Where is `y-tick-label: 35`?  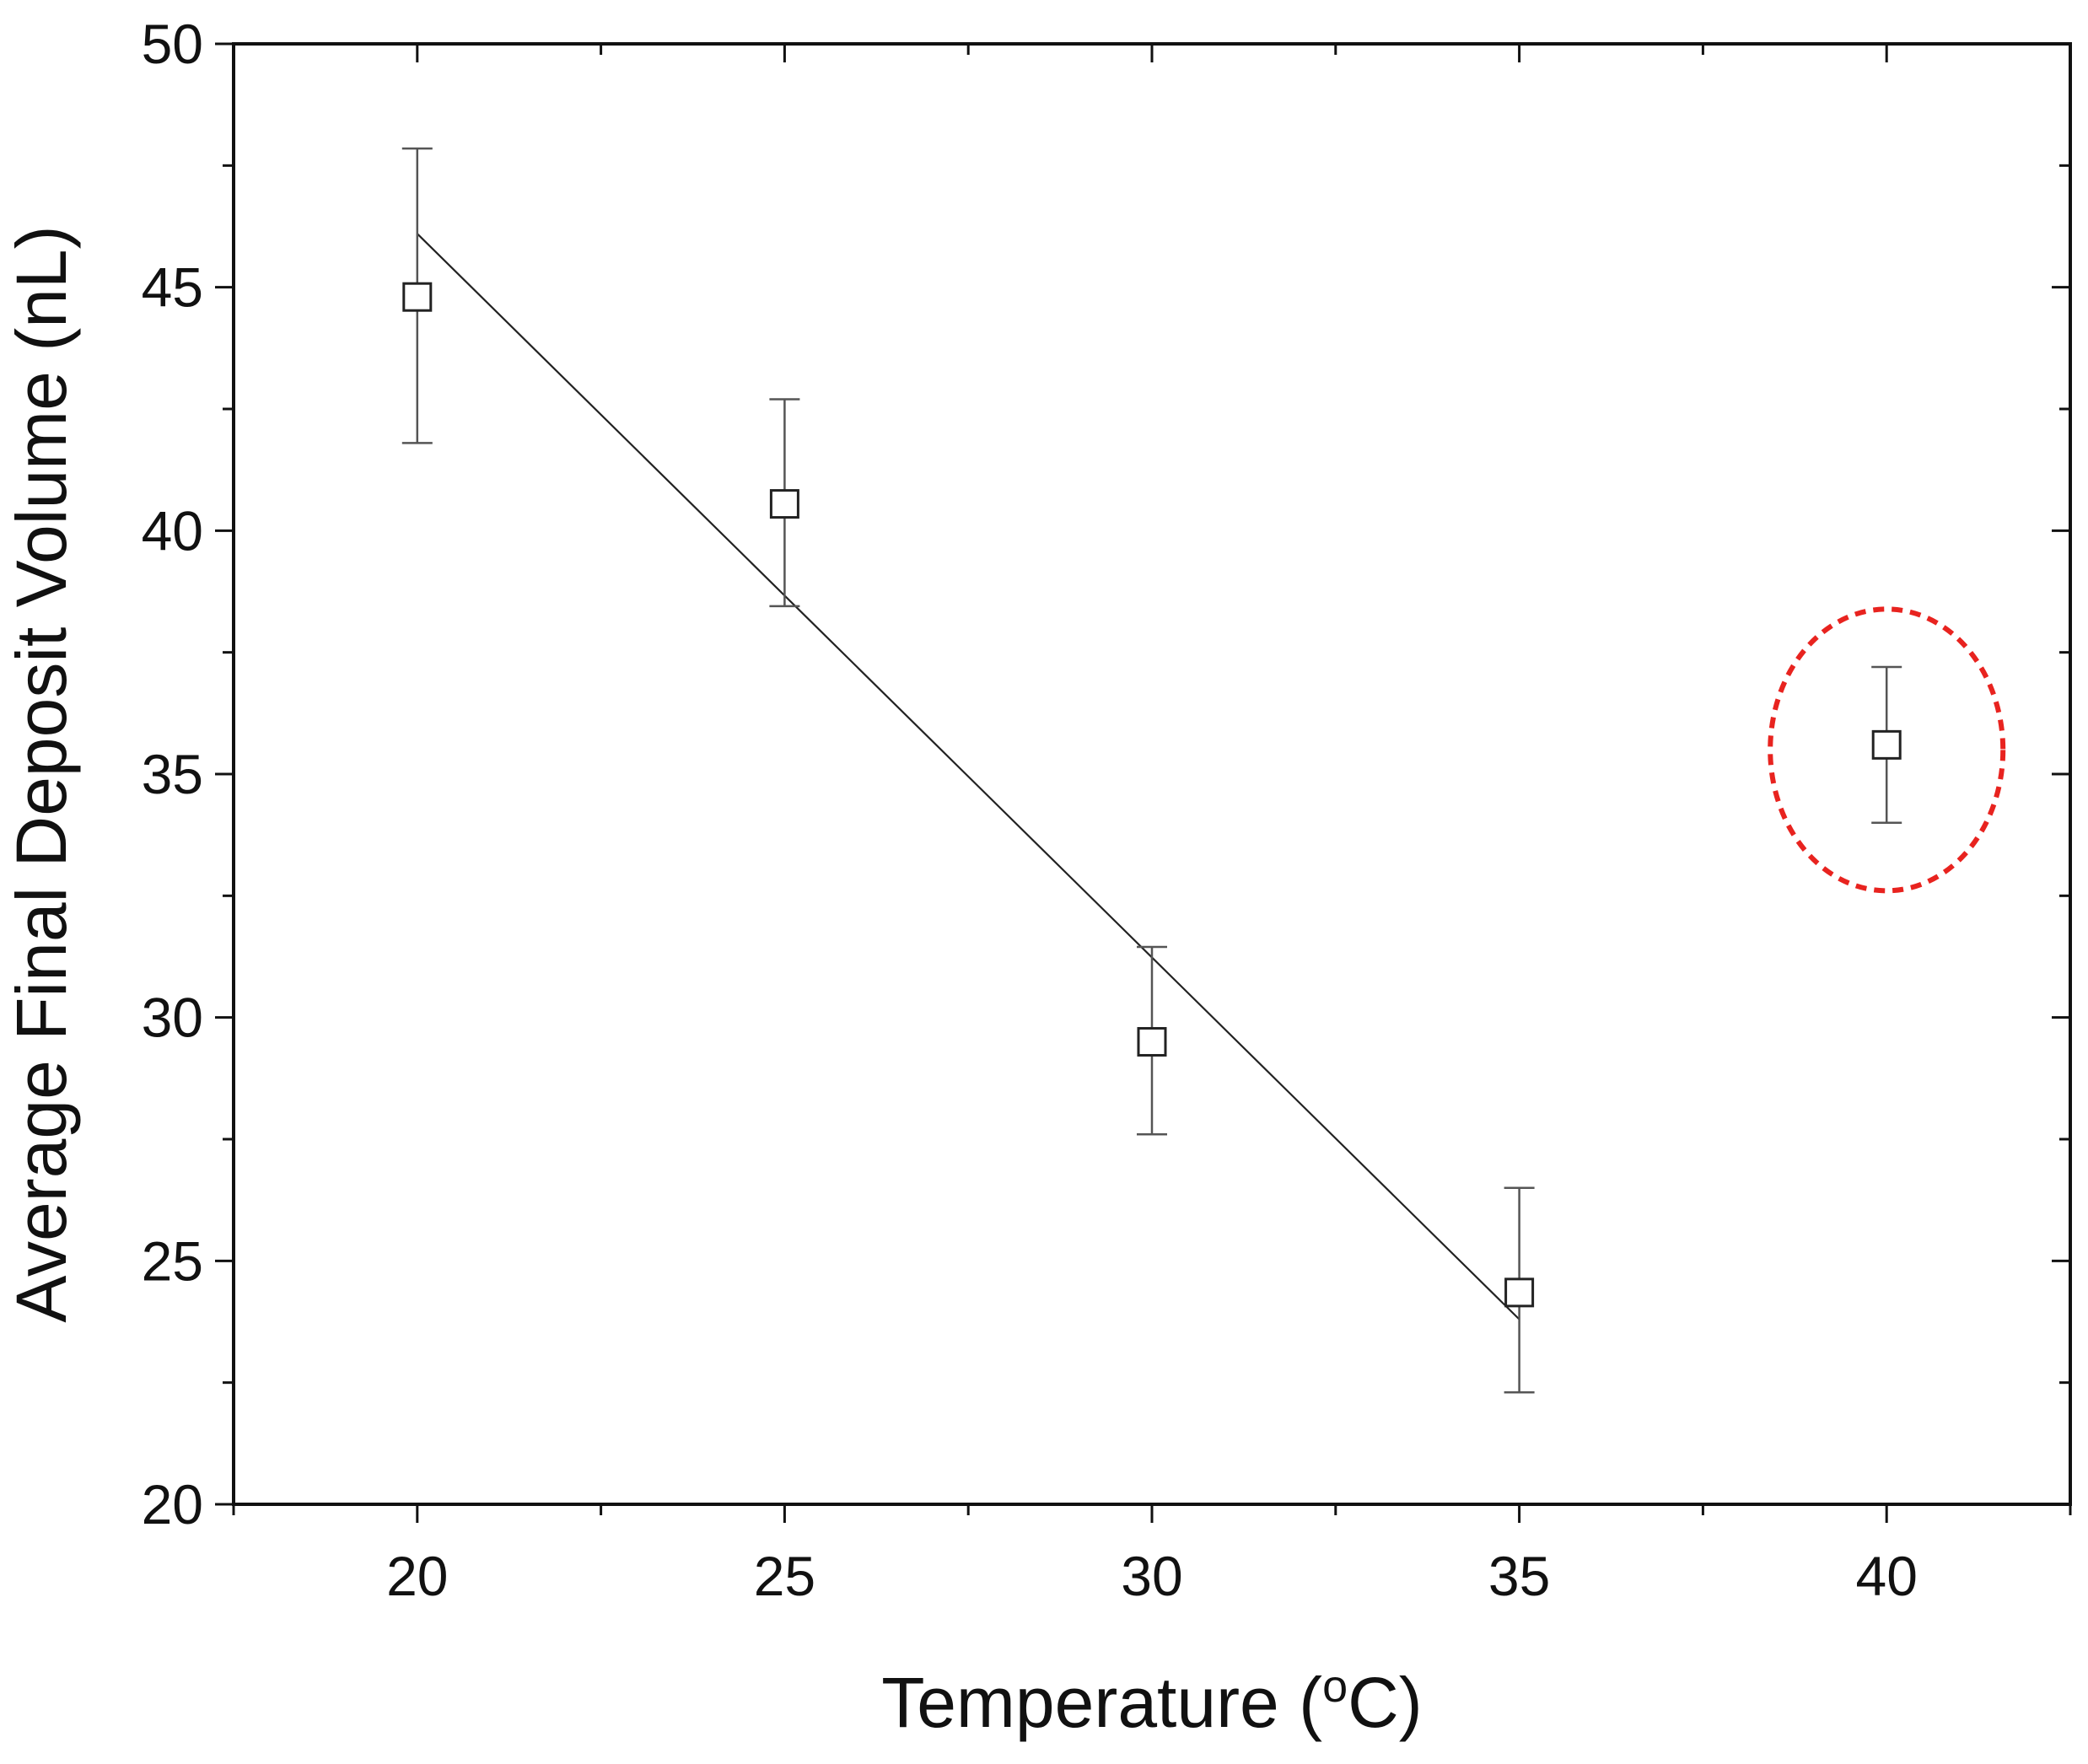 y-tick-label: 35 is located at coordinates (172, 774).